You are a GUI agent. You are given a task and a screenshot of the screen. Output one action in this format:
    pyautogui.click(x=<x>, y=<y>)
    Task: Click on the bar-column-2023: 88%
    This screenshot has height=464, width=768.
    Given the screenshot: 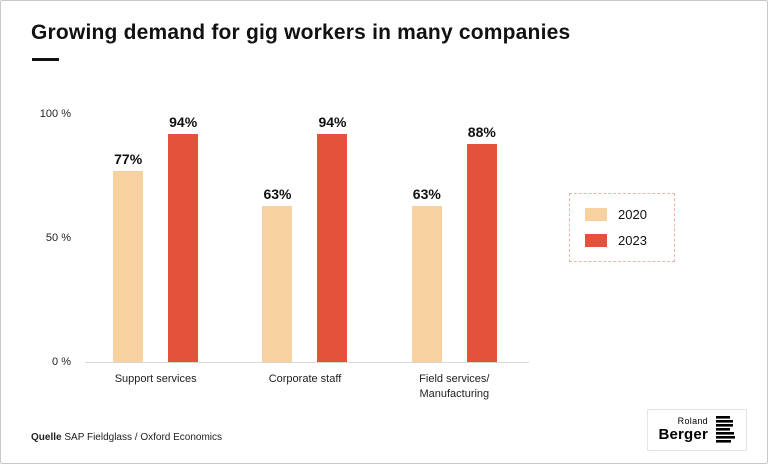 What is the action you would take?
    pyautogui.click(x=481, y=238)
    